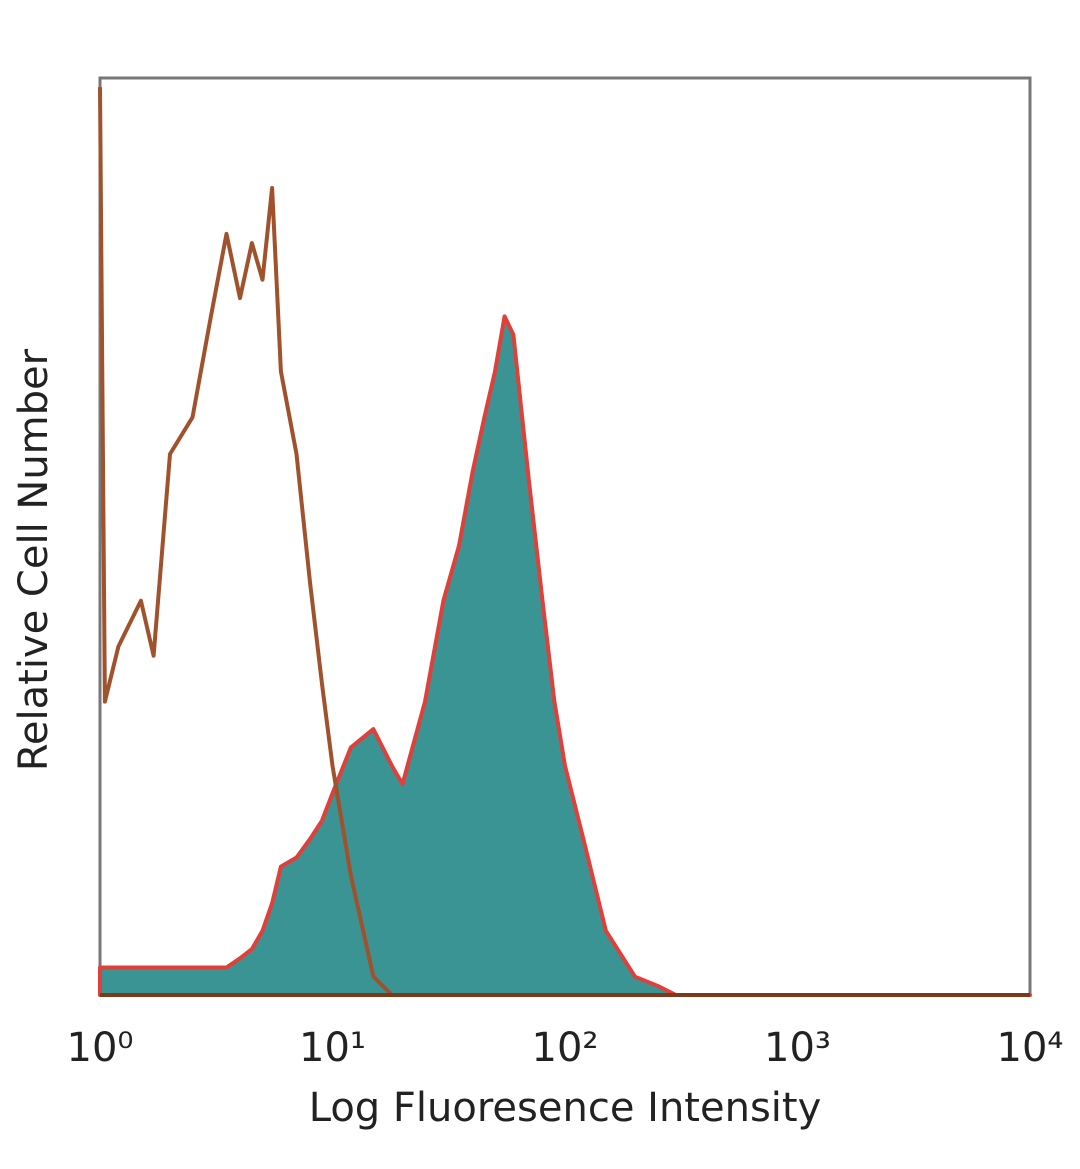  I want to click on y-axis-label: Relative Cell Number, so click(34, 559).